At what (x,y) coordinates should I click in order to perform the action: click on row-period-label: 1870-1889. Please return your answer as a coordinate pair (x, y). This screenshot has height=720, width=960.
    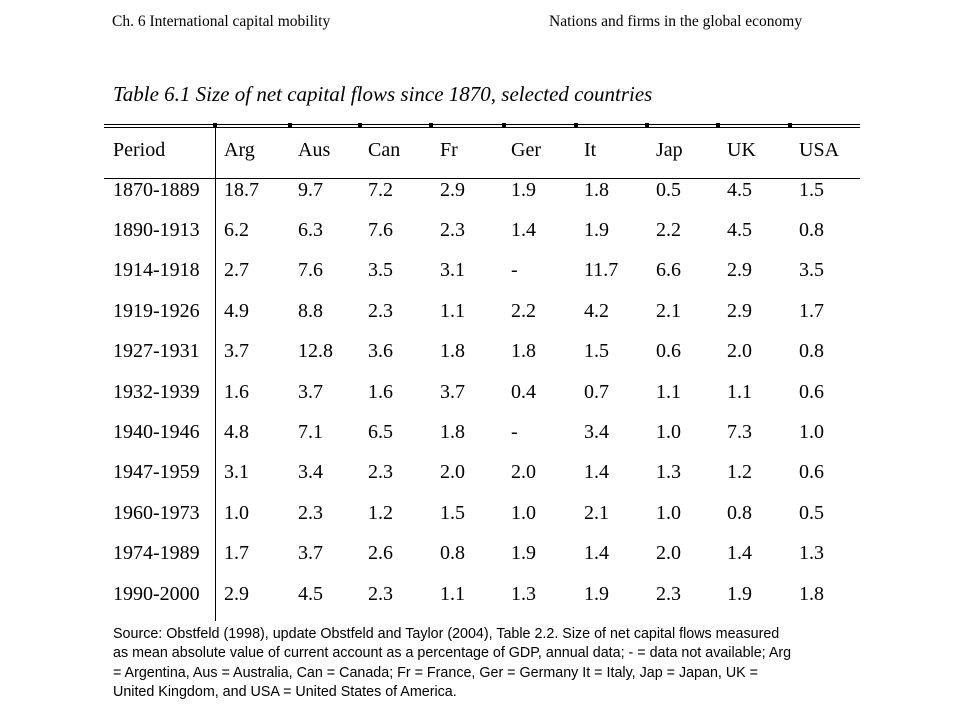
    Looking at the image, I should click on (156, 190).